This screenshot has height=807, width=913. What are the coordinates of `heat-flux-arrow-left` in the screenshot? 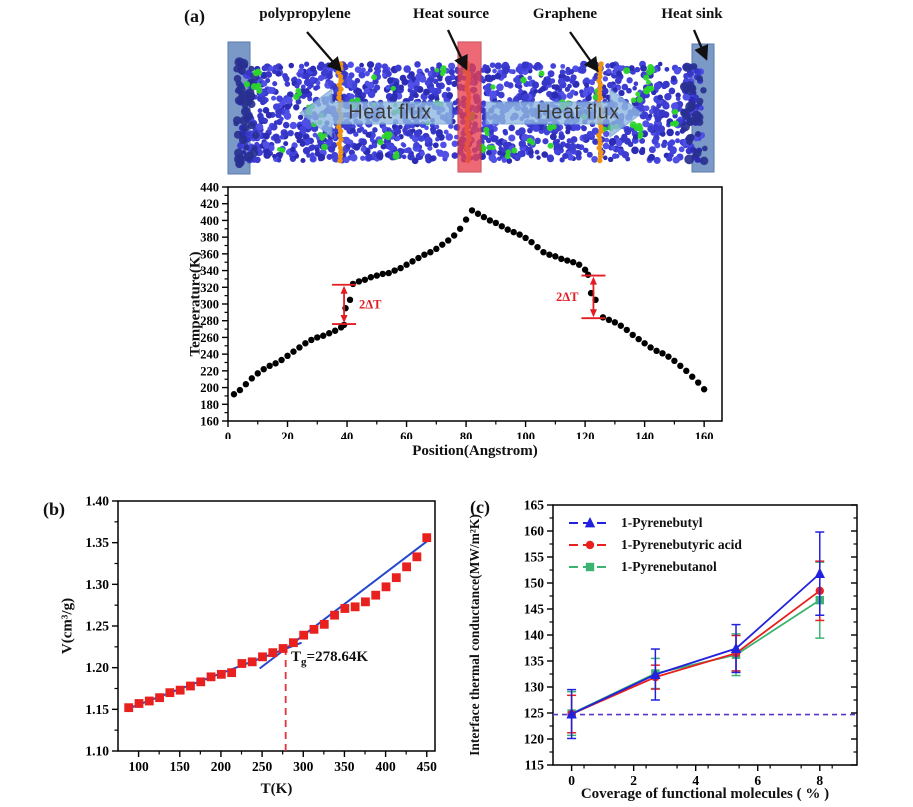 It's located at (376, 113).